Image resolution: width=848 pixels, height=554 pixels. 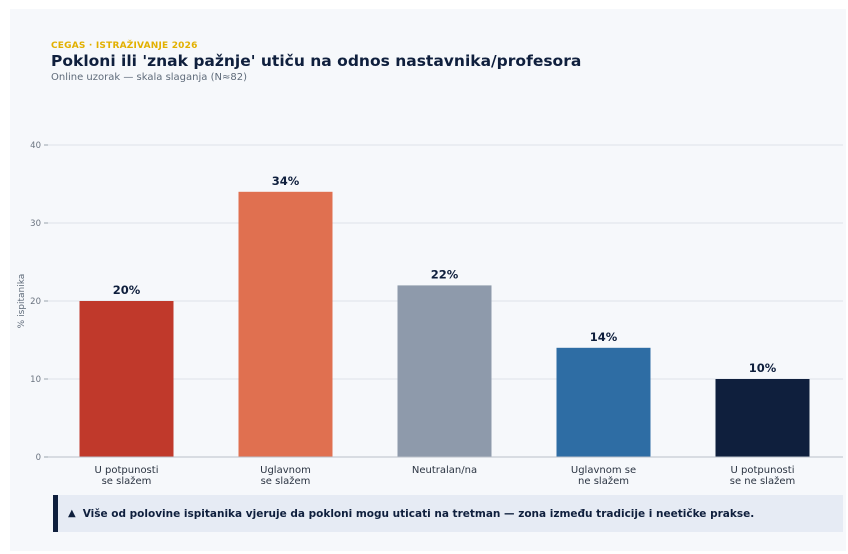 What do you see at coordinates (603, 470) in the screenshot?
I see `x-tick-label: Uglavnom se` at bounding box center [603, 470].